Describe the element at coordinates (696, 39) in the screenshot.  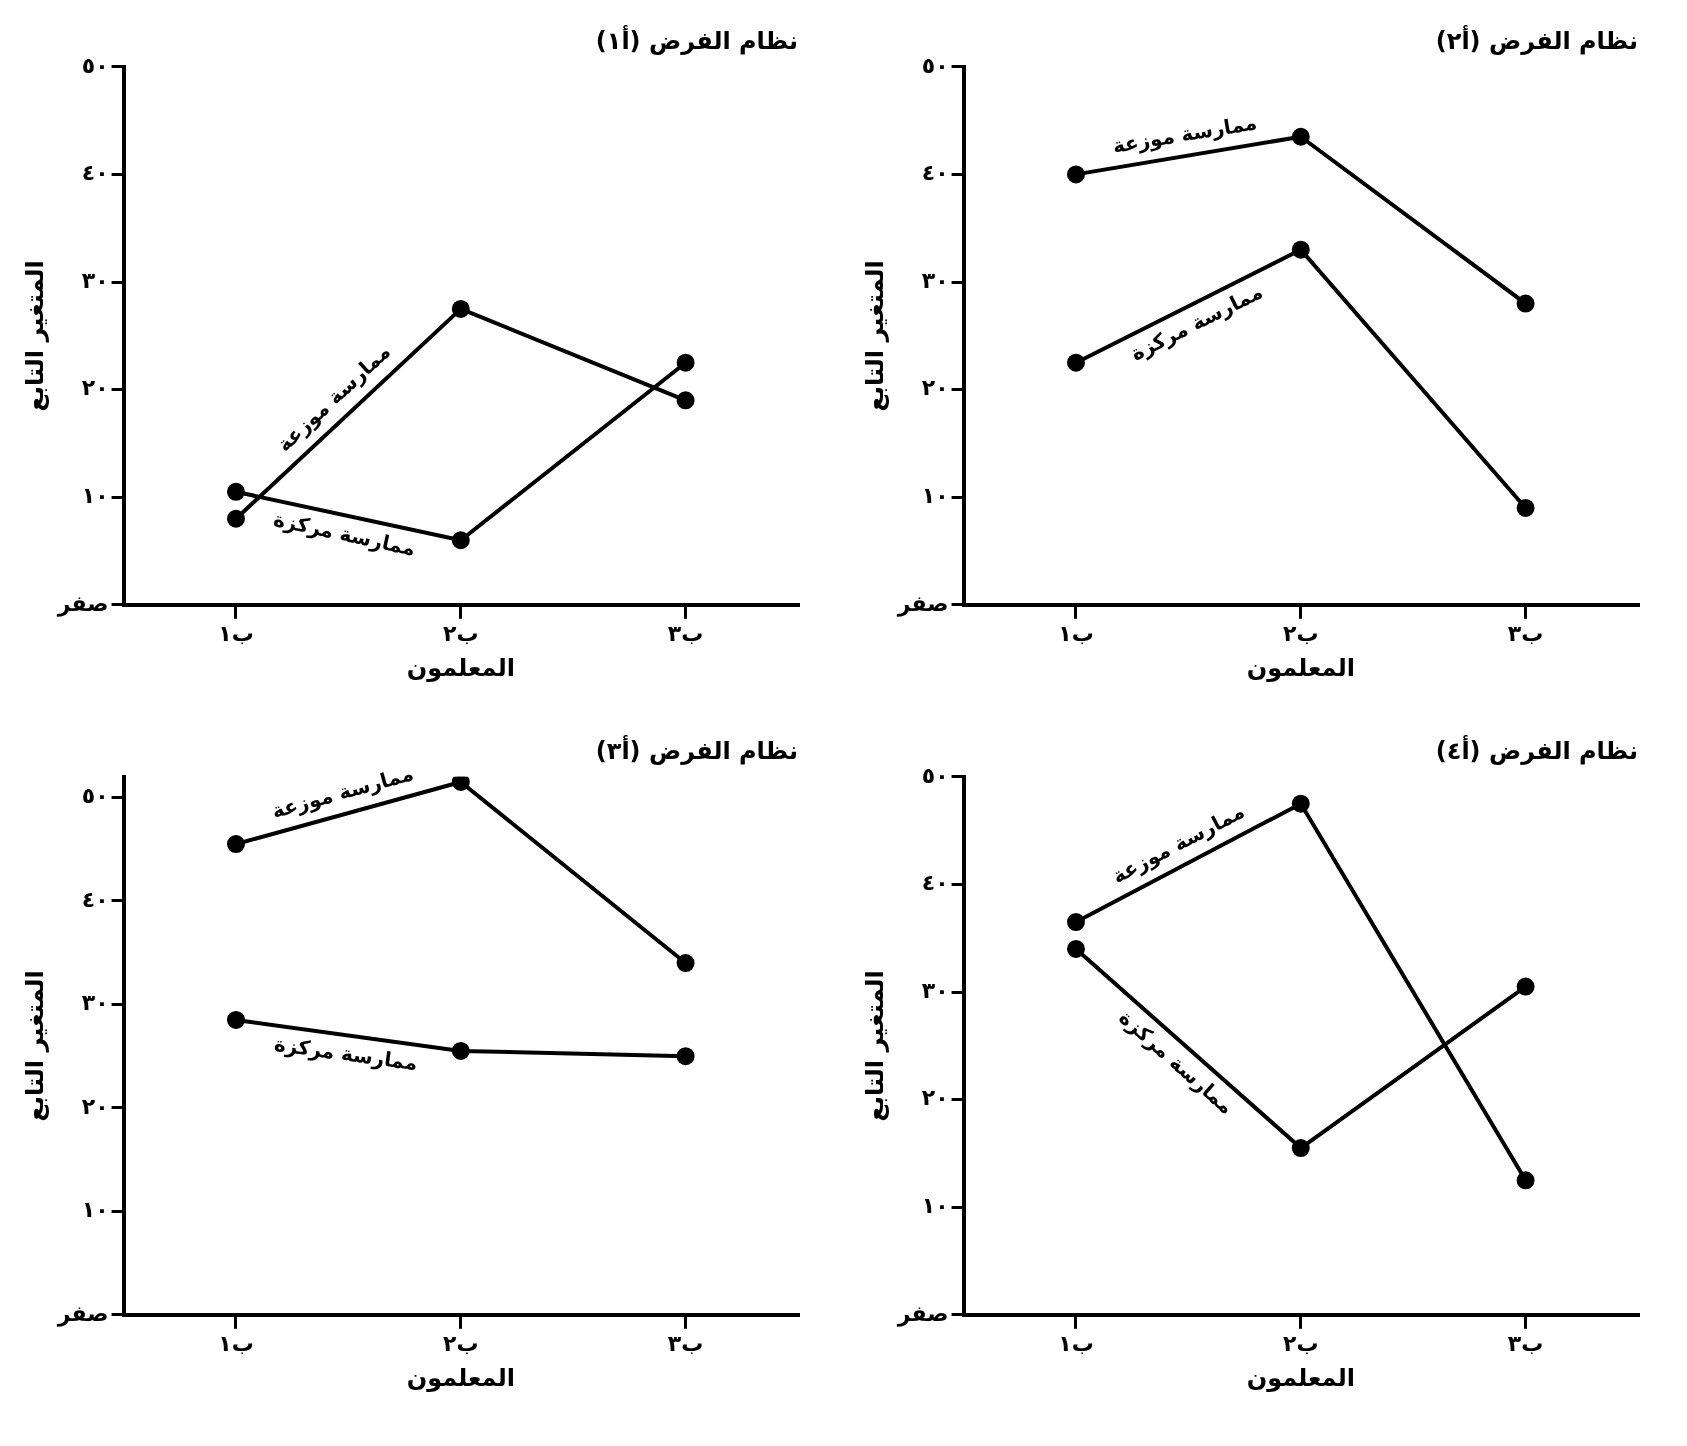
I see `chart-title: نظام الفرض (أ١)` at that location.